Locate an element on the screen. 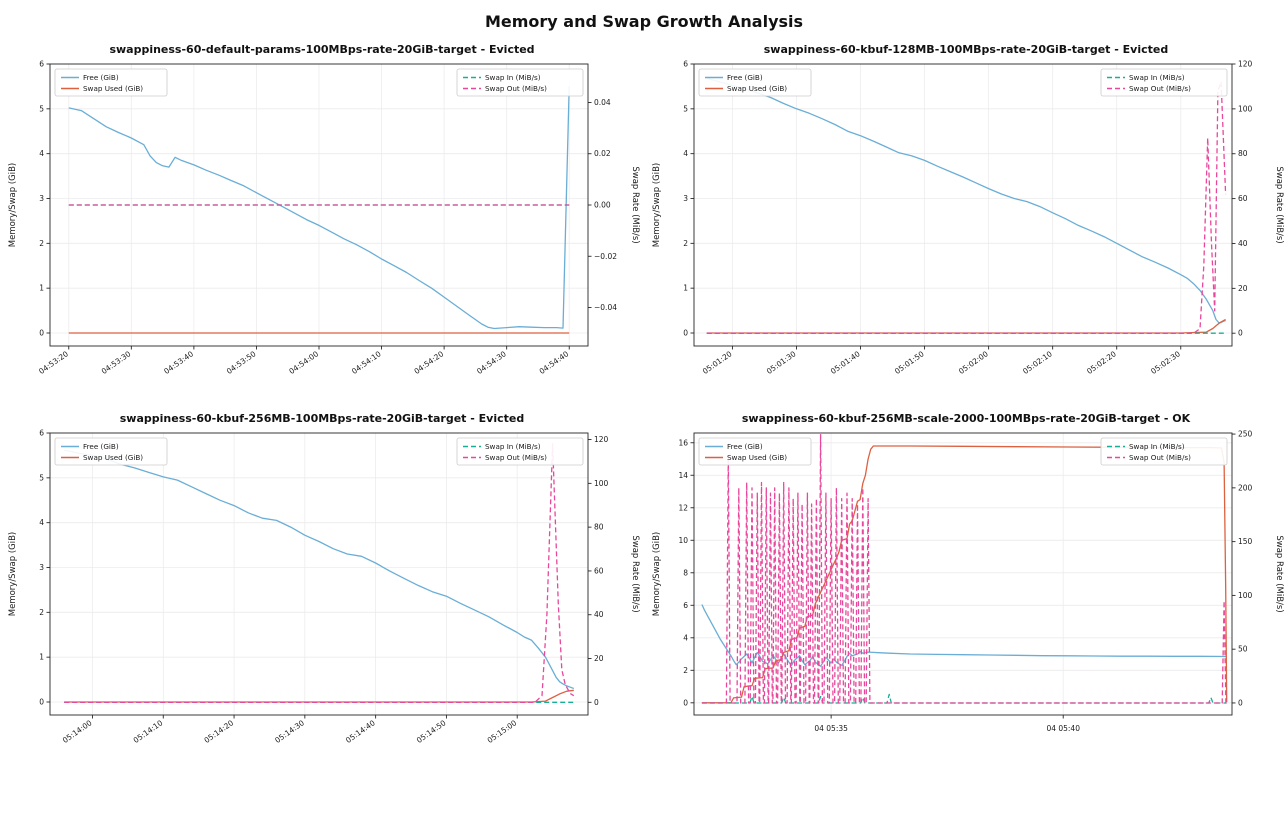 Image resolution: width=1288 pixels, height=836 pixels. svg-text: 04:54:40 is located at coordinates (554, 362).